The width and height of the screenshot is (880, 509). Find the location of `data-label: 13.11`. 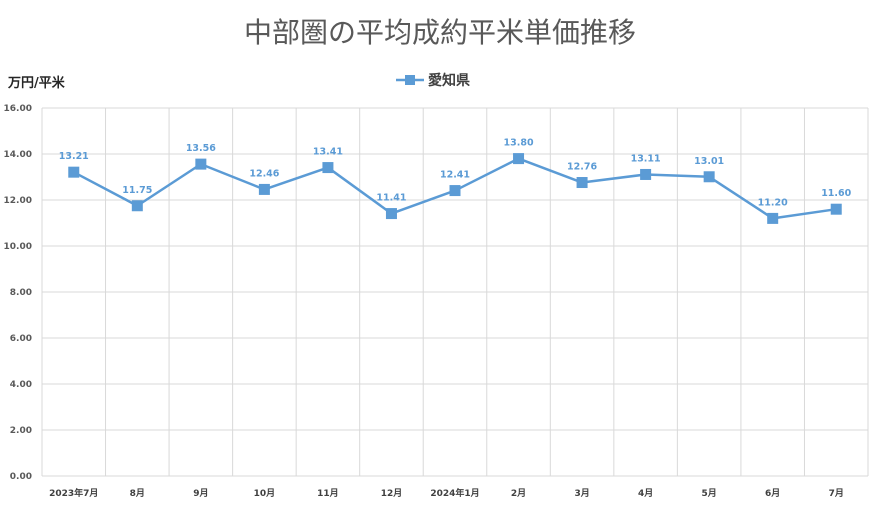

data-label: 13.11 is located at coordinates (646, 158).